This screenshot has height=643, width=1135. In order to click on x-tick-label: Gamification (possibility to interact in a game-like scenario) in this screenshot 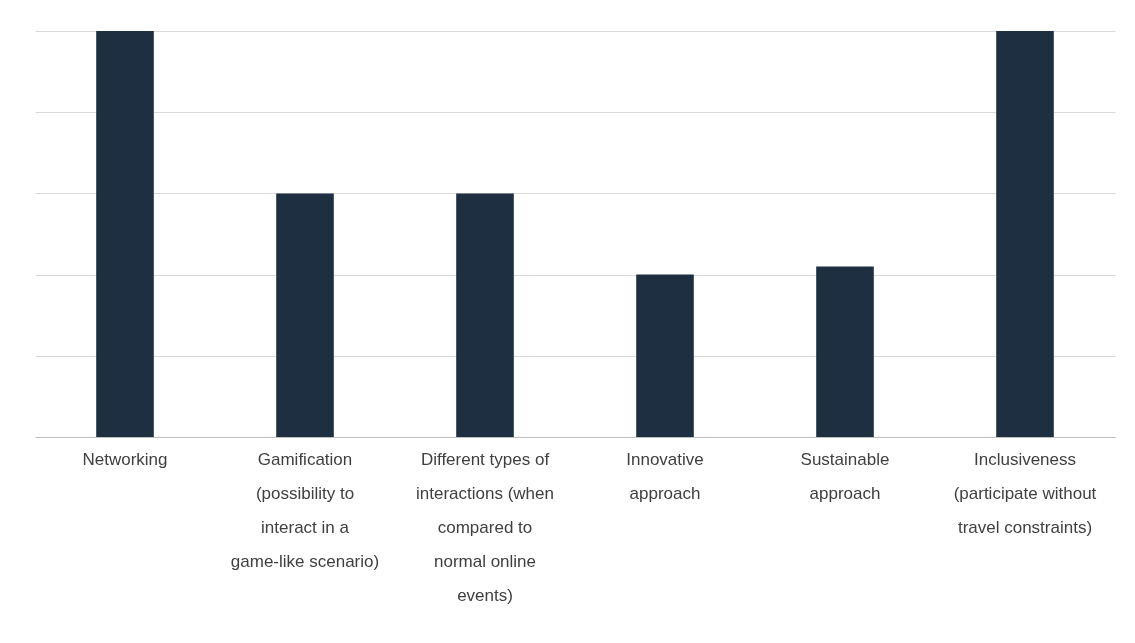, I will do `click(305, 510)`.